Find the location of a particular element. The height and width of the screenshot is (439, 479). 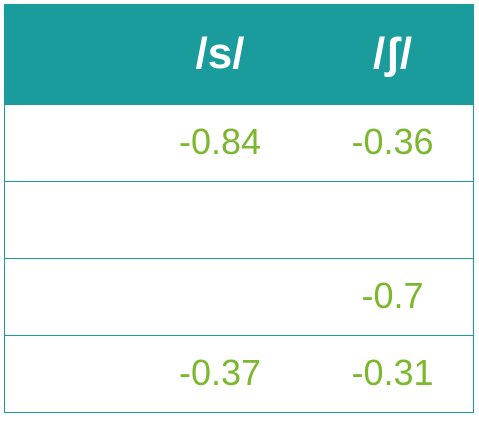

header-s: /s/ is located at coordinates (220, 53).